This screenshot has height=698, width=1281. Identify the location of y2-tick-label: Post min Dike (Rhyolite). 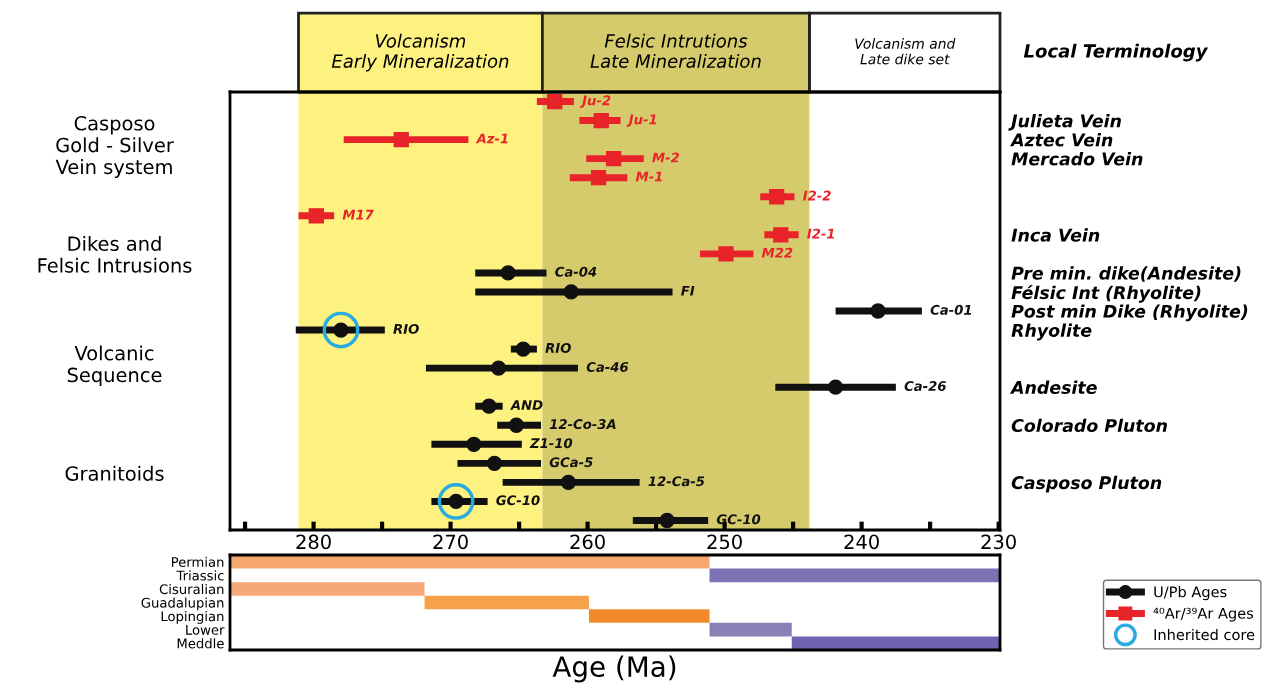
(1129, 313).